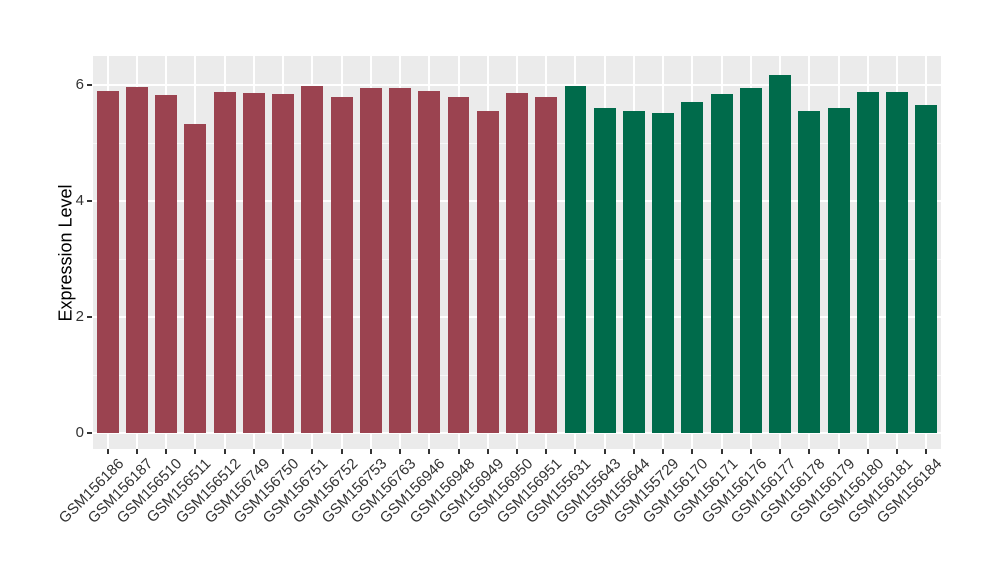  Describe the element at coordinates (79, 316) in the screenshot. I see `y-tick-label: 2` at that location.